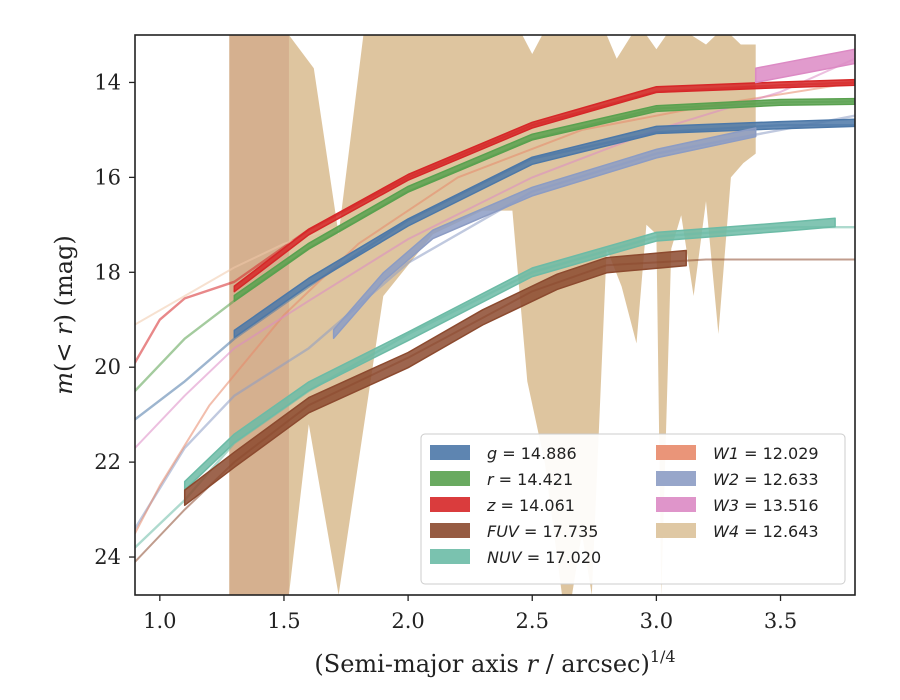 The image size is (900, 700). Describe the element at coordinates (676, 504) in the screenshot. I see `legend-swatch-w3` at that location.